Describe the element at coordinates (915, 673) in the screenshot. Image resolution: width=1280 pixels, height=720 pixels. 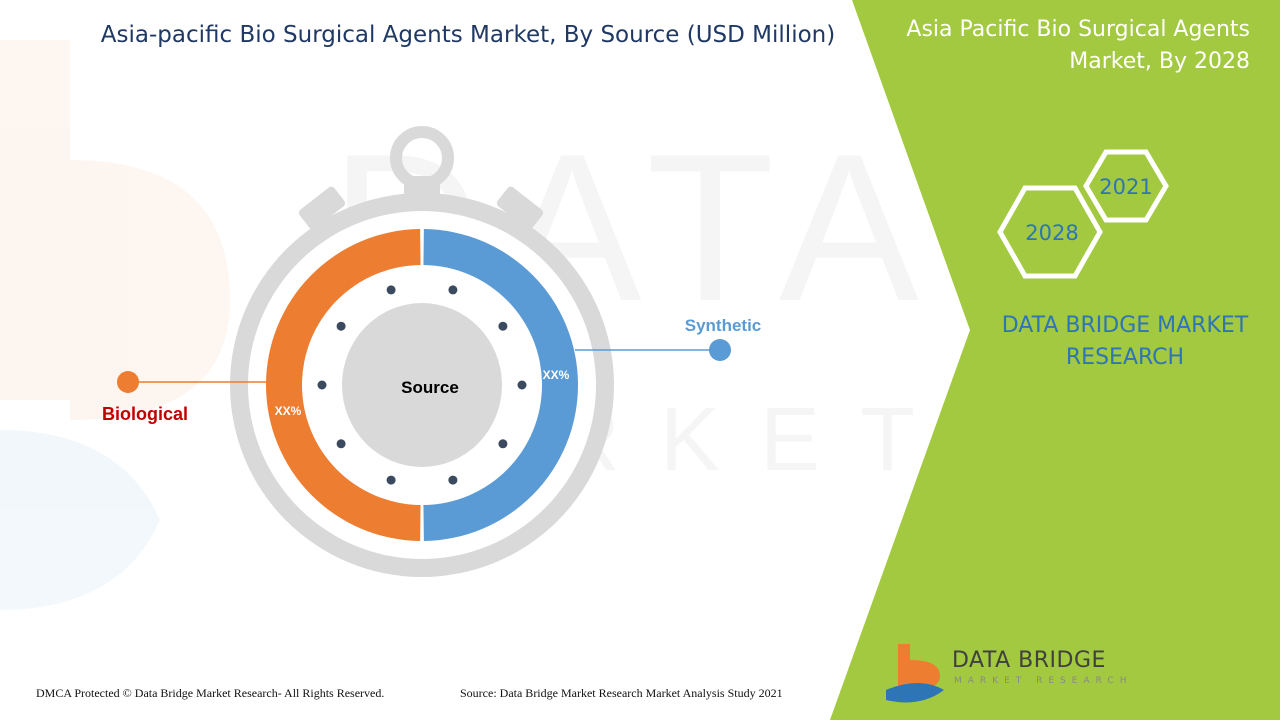
I see `data-bridge-logo-icon` at that location.